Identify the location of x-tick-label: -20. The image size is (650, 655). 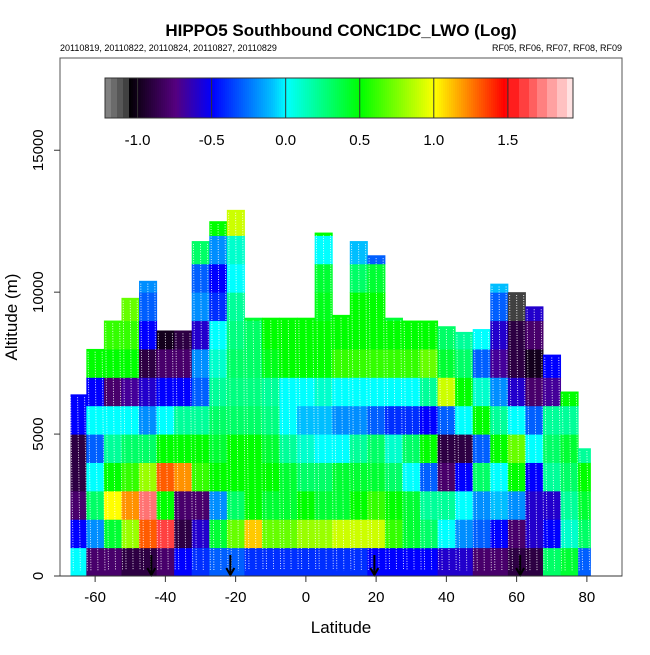
(236, 597).